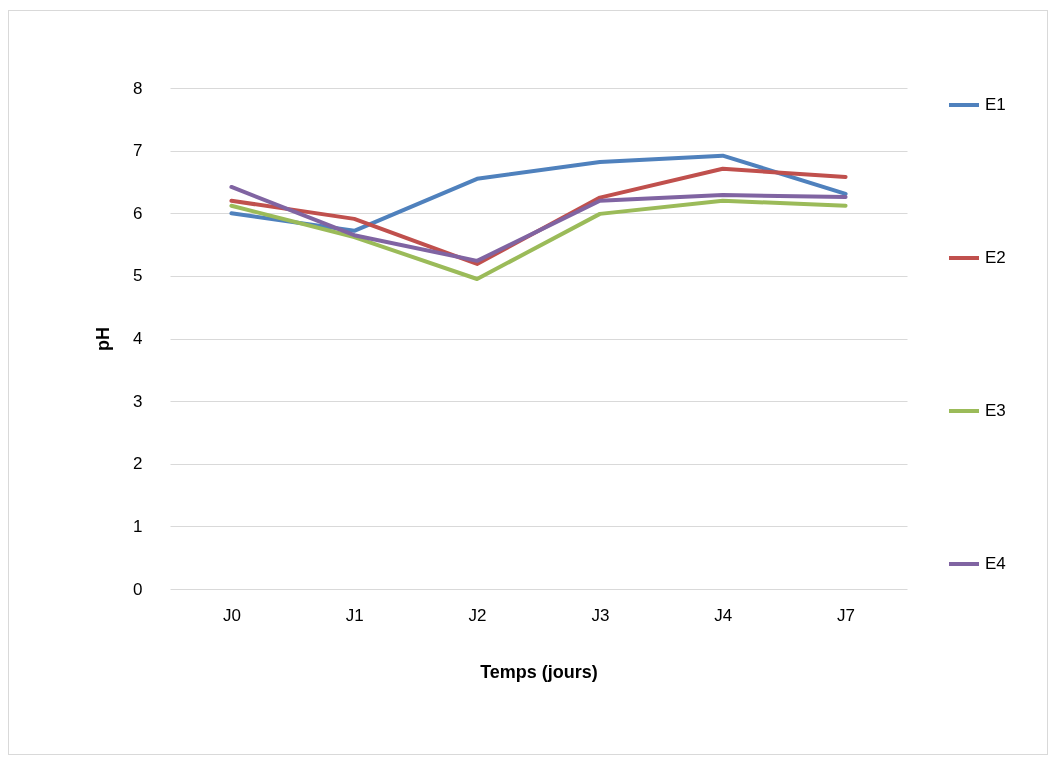  What do you see at coordinates (138, 589) in the screenshot?
I see `y-tick-label: 0` at bounding box center [138, 589].